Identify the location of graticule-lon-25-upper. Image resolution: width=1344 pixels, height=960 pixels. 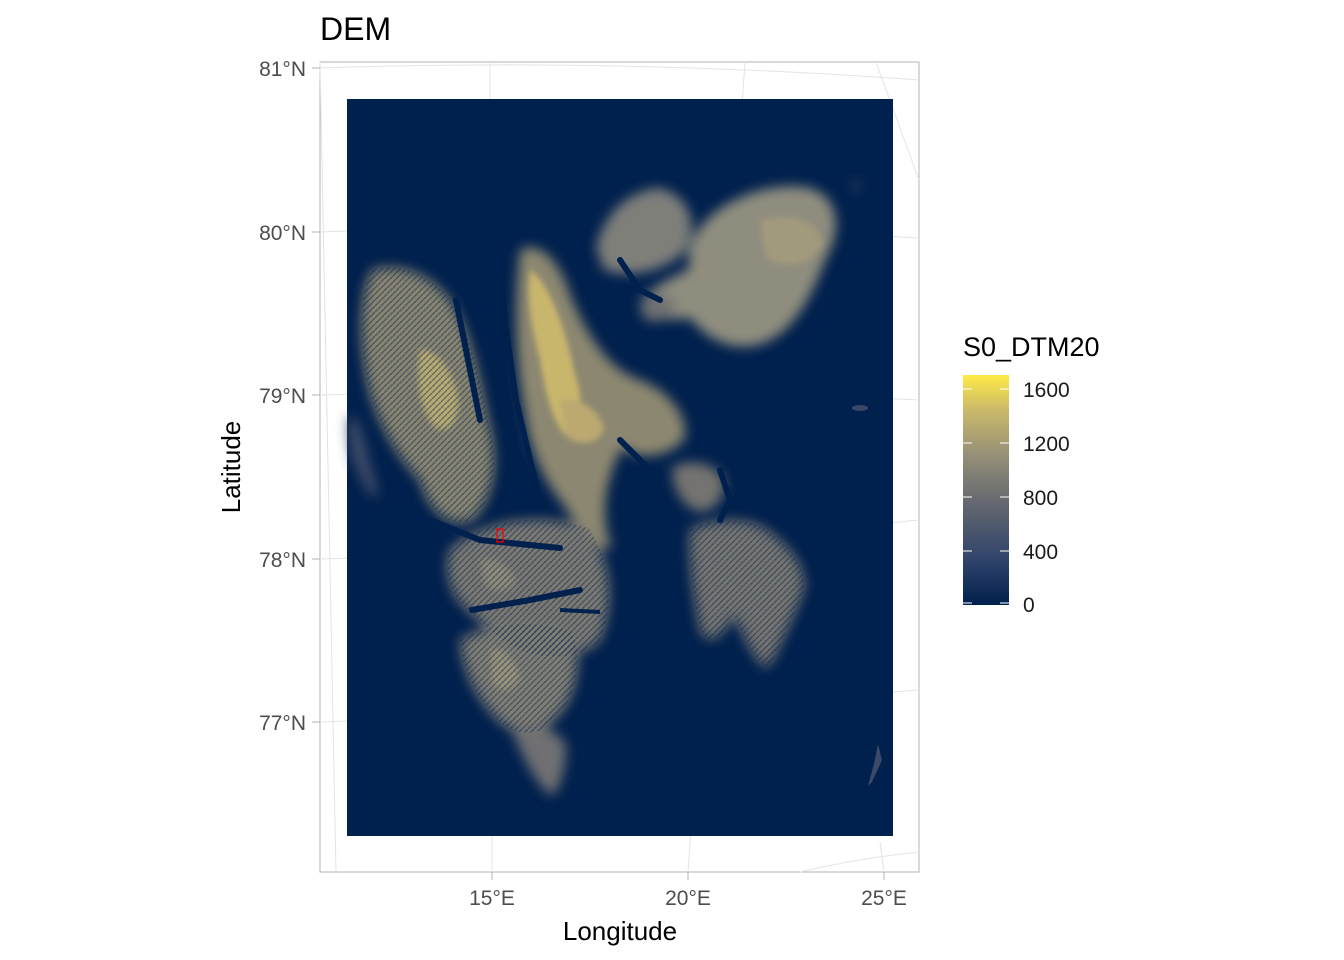
(897, 121).